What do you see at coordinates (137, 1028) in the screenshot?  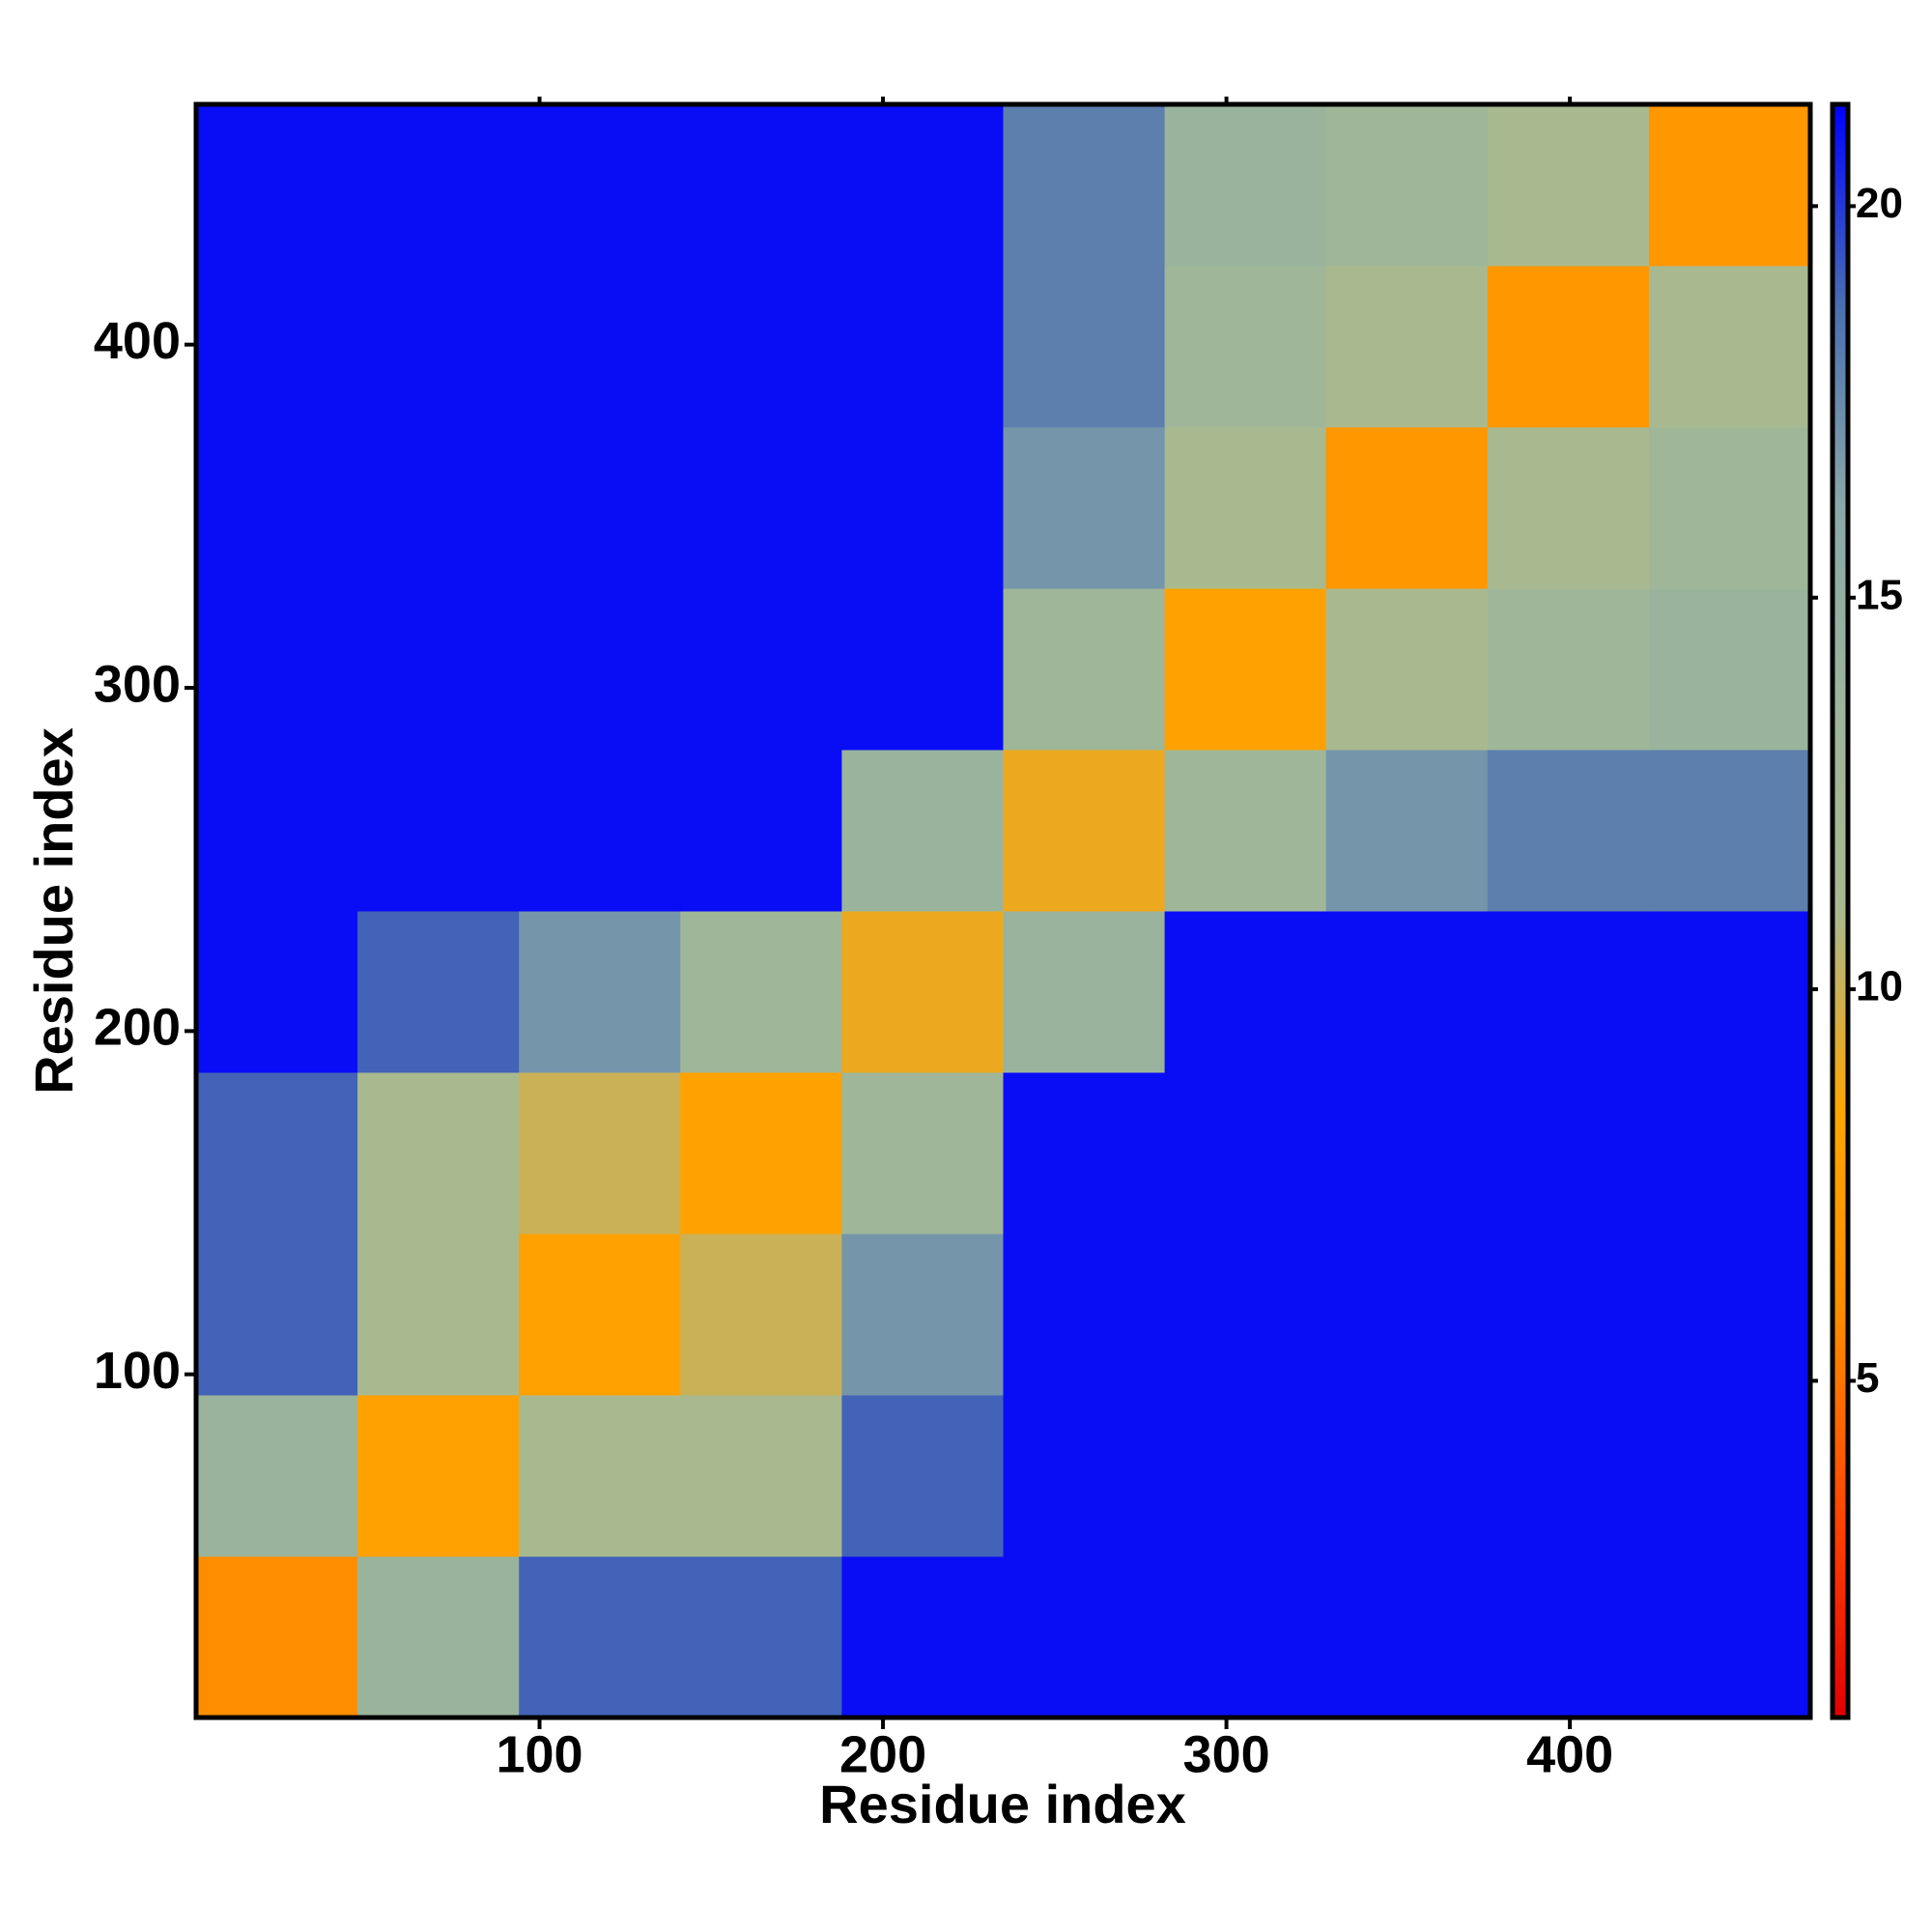 I see `y-tick-label: 200` at bounding box center [137, 1028].